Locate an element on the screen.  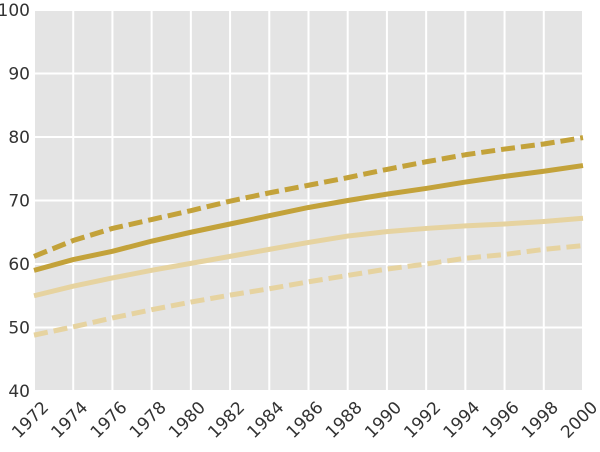
x-tick-label: 1992 is located at coordinates (422, 420).